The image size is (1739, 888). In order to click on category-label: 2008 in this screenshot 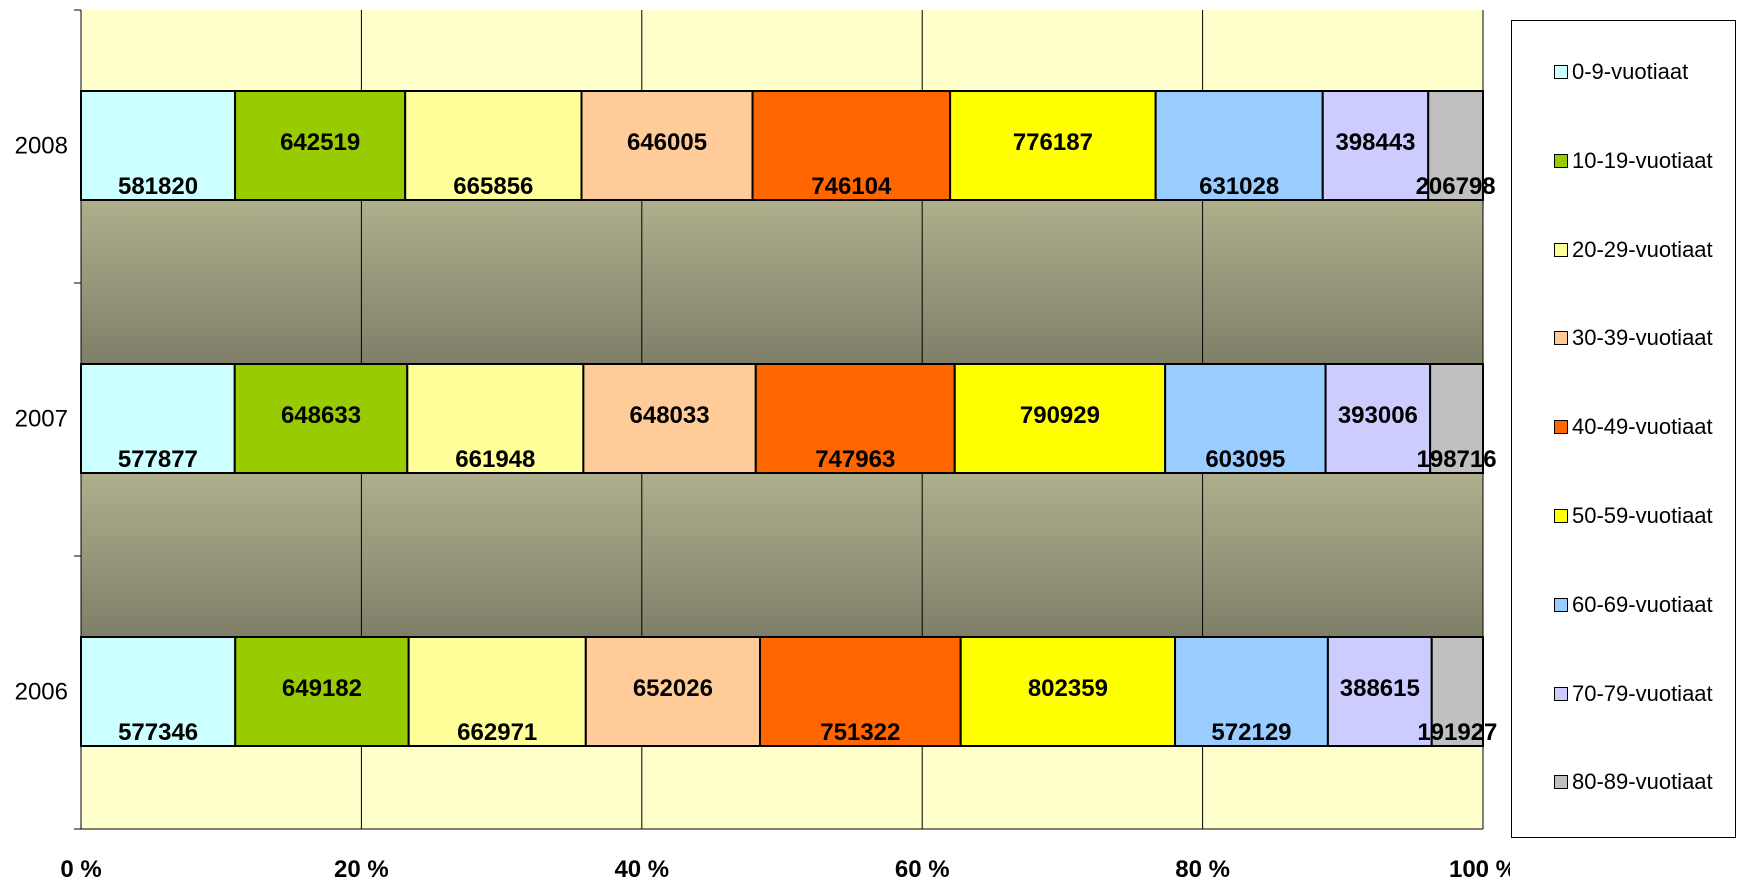, I will do `click(41, 146)`.